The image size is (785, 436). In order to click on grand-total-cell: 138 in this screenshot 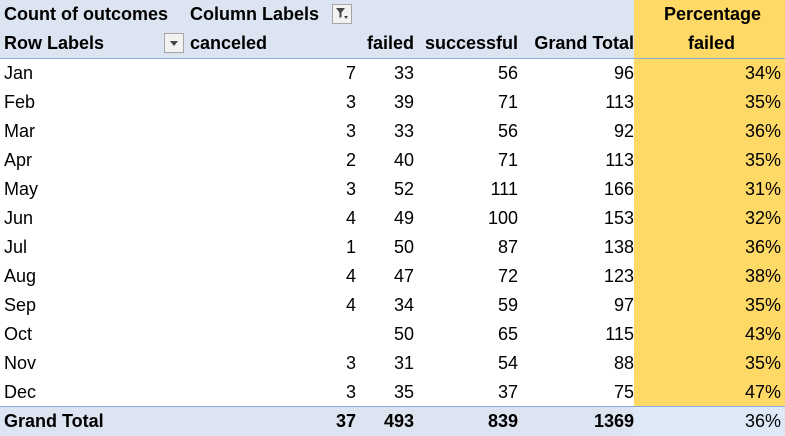, I will do `click(618, 247)`.